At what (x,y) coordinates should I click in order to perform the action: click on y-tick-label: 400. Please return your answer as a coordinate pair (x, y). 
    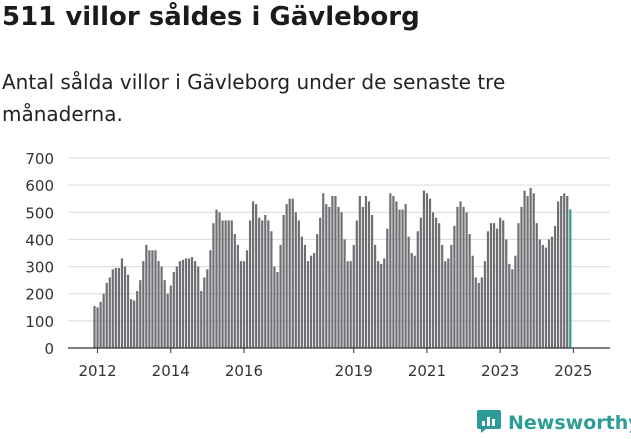
    Looking at the image, I should click on (39, 240).